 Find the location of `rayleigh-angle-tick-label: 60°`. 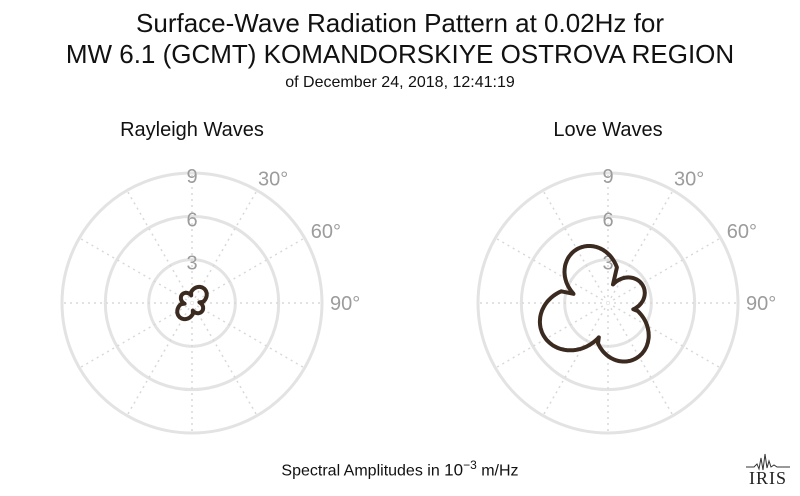

rayleigh-angle-tick-label: 60° is located at coordinates (326, 232).